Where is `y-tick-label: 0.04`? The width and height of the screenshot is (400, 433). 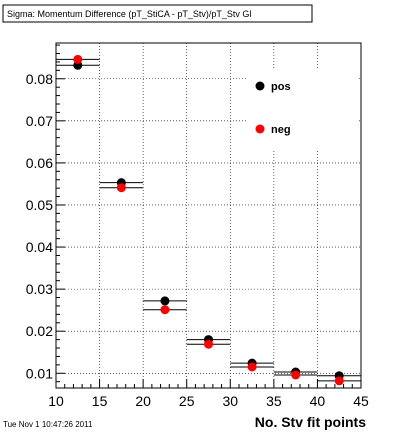
y-tick-label: 0.04 is located at coordinates (39, 247).